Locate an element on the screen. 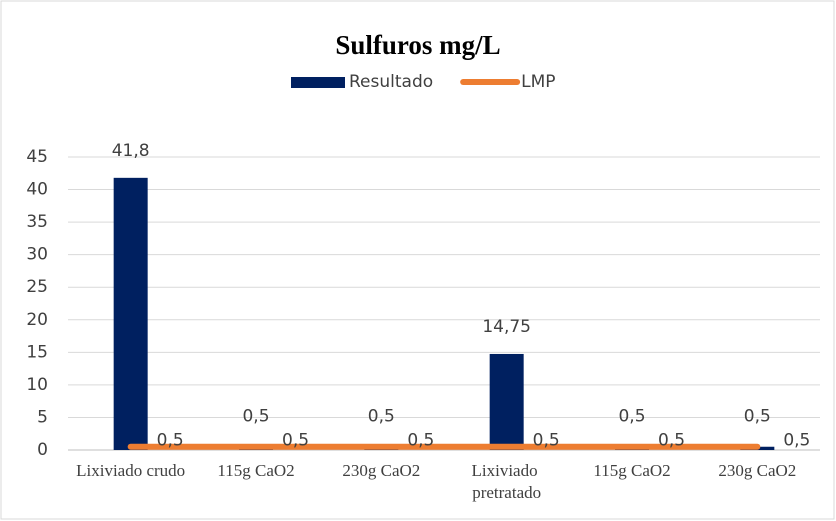 Image resolution: width=836 pixels, height=521 pixels. y-tick-label: 0 is located at coordinates (42, 450).